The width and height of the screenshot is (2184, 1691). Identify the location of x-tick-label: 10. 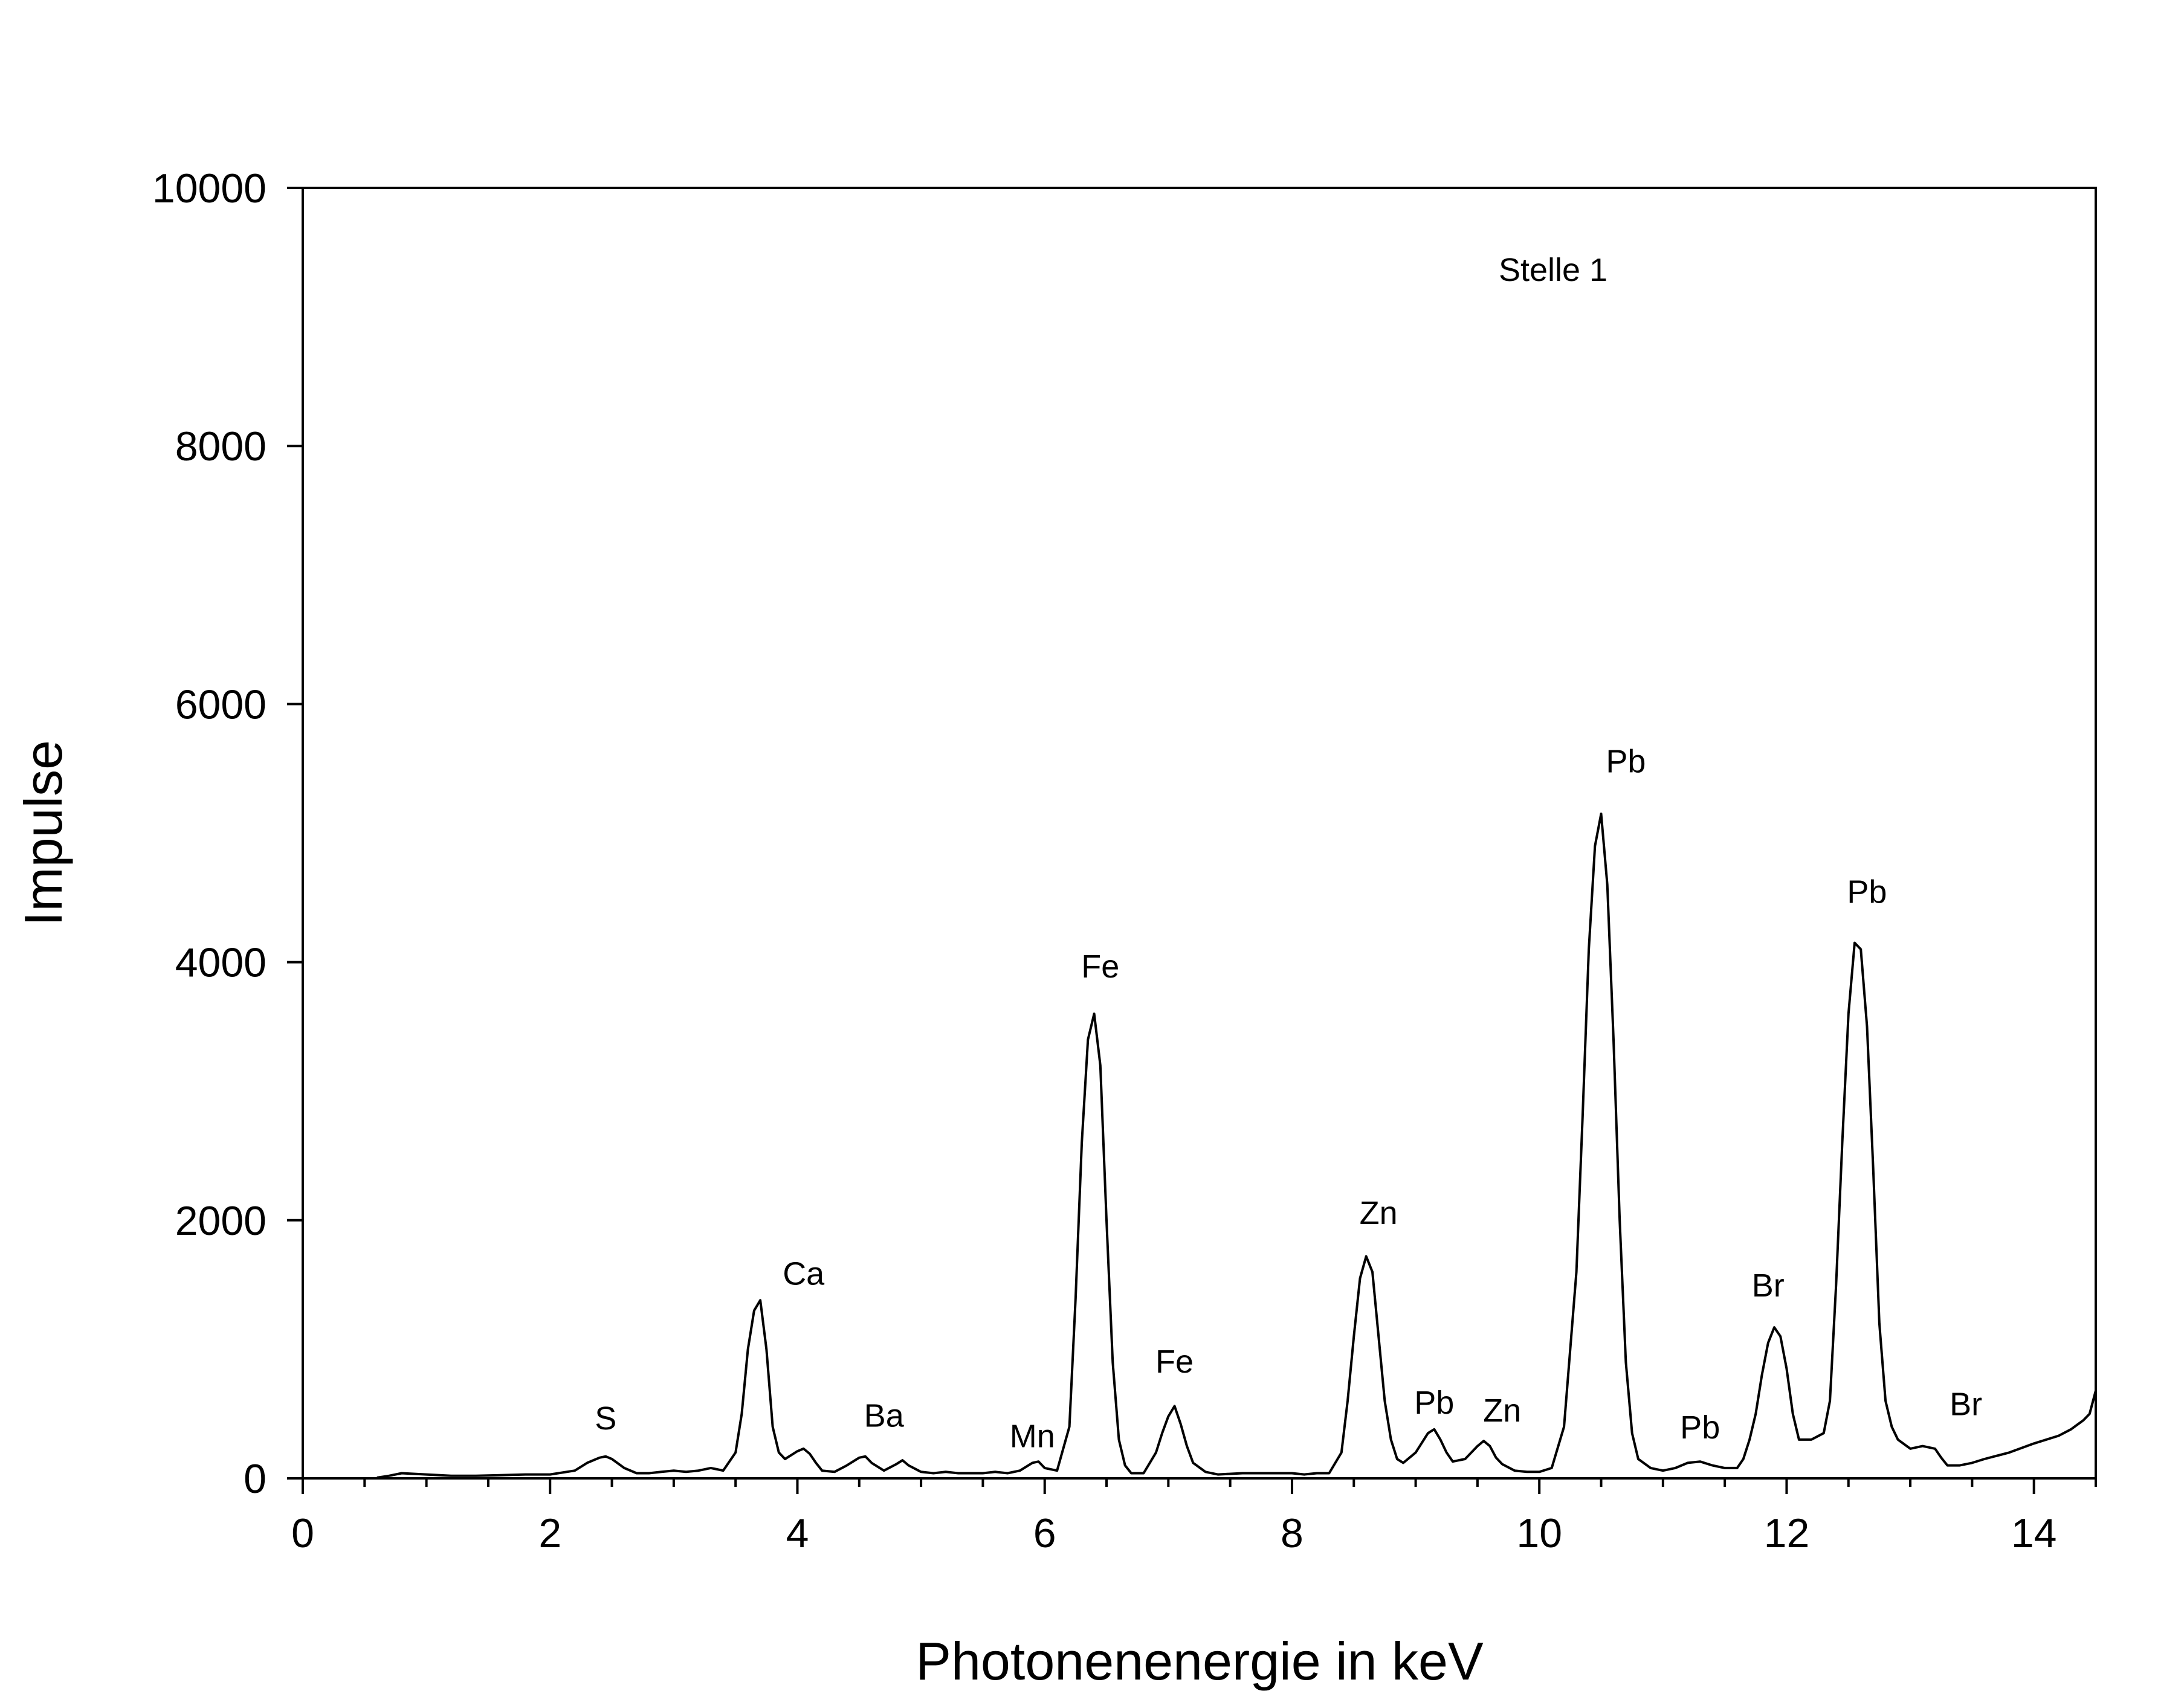
(1539, 1533).